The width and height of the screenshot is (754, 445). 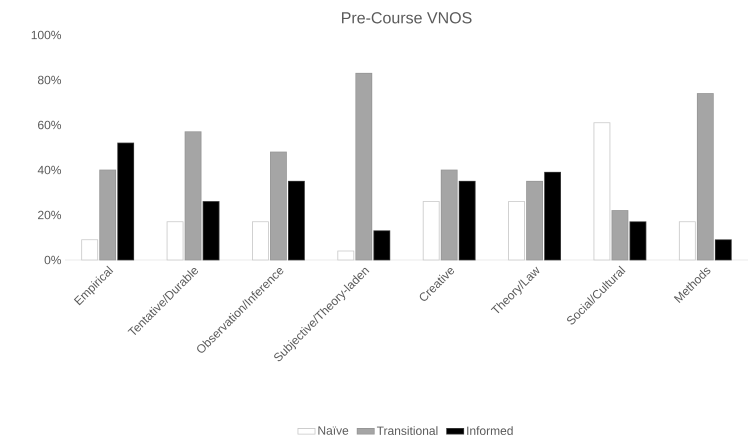 What do you see at coordinates (407, 431) in the screenshot?
I see `legend-label: Transitional` at bounding box center [407, 431].